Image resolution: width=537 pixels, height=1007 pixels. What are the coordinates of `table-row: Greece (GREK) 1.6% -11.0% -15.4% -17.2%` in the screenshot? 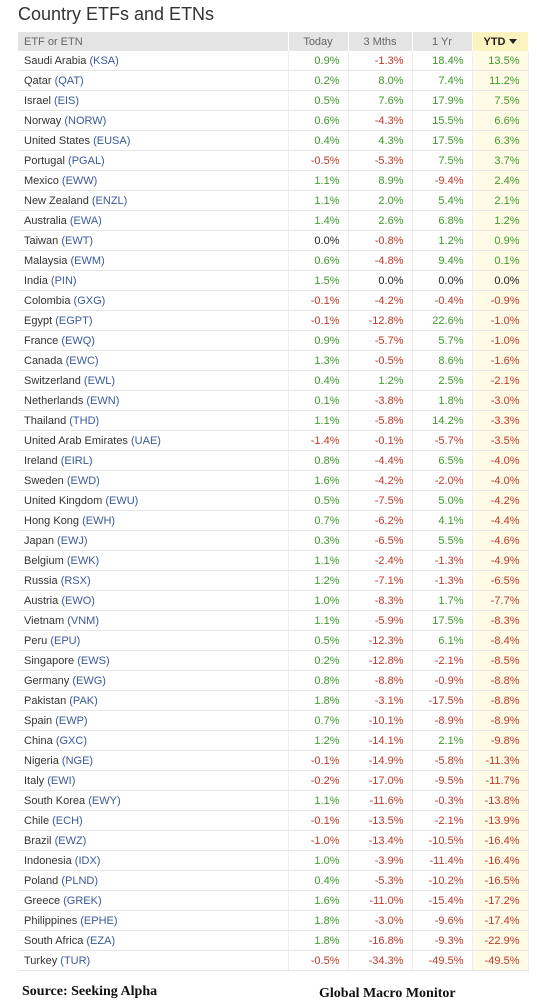 It's located at (273, 900).